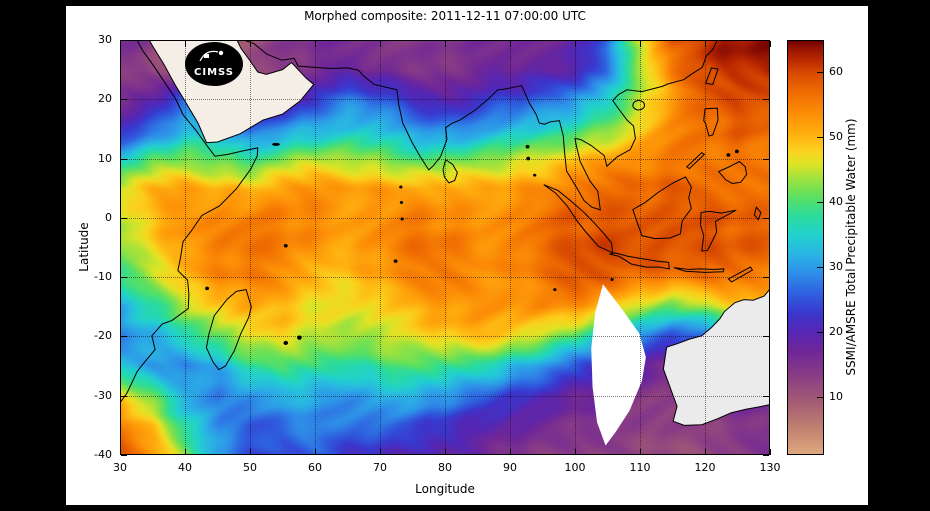  What do you see at coordinates (108, 217) in the screenshot?
I see `y-tick-label: 0` at bounding box center [108, 217].